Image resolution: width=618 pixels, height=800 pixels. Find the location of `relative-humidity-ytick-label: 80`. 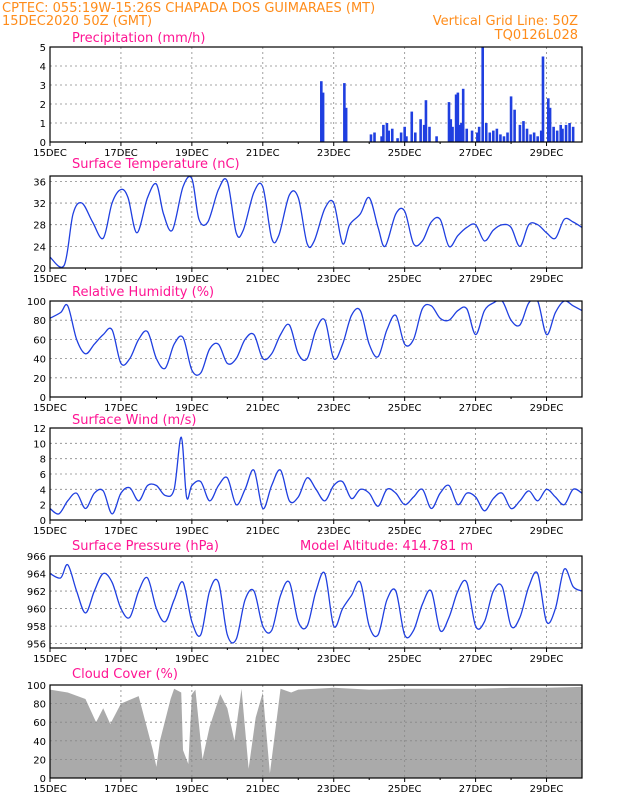

relative-humidity-ytick-label: 80 is located at coordinates (39, 321).